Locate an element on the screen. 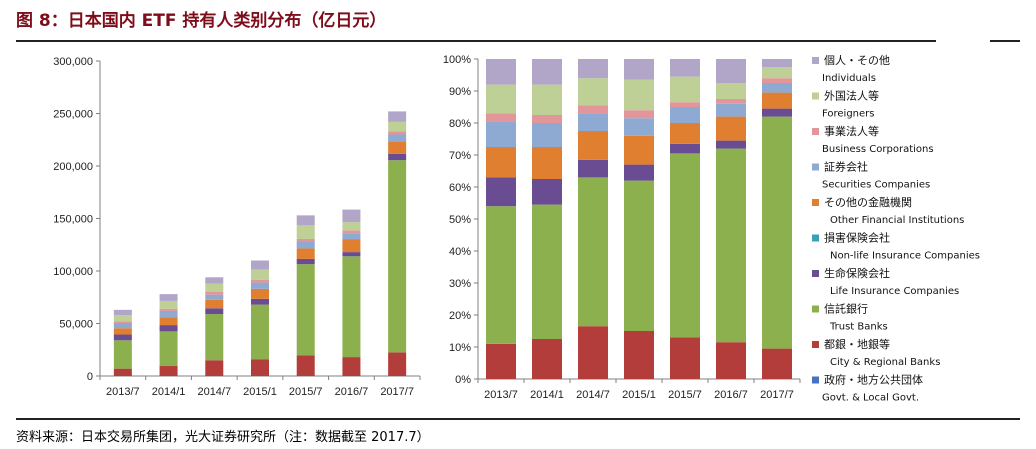 The width and height of the screenshot is (1036, 449). share-x-tick-label: 2014/7 is located at coordinates (593, 395).